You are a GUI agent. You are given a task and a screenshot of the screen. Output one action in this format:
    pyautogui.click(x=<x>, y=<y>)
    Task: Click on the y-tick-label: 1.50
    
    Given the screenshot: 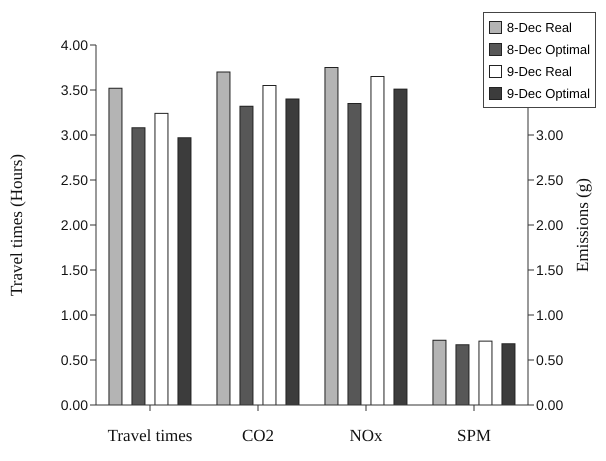 What is the action you would take?
    pyautogui.click(x=74, y=270)
    